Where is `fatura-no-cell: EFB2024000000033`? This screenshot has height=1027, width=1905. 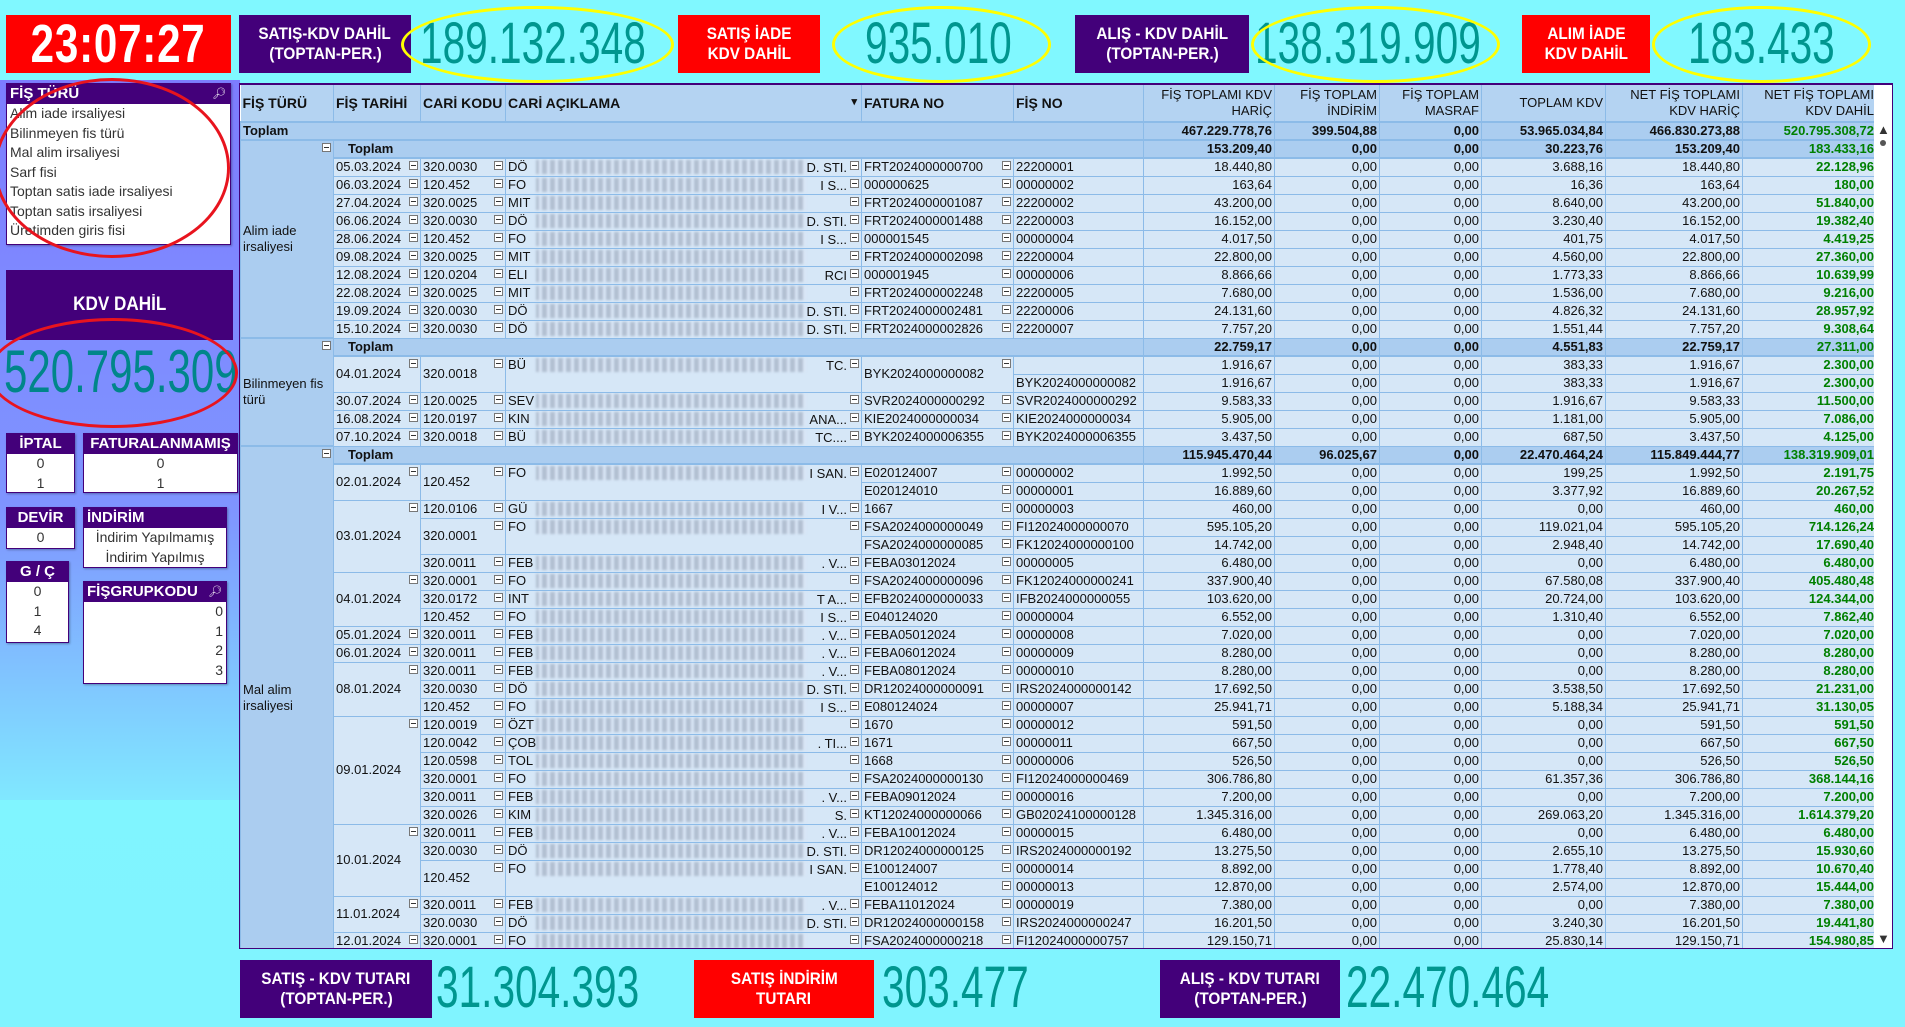 fatura-no-cell: EFB2024000000033 is located at coordinates (937, 599).